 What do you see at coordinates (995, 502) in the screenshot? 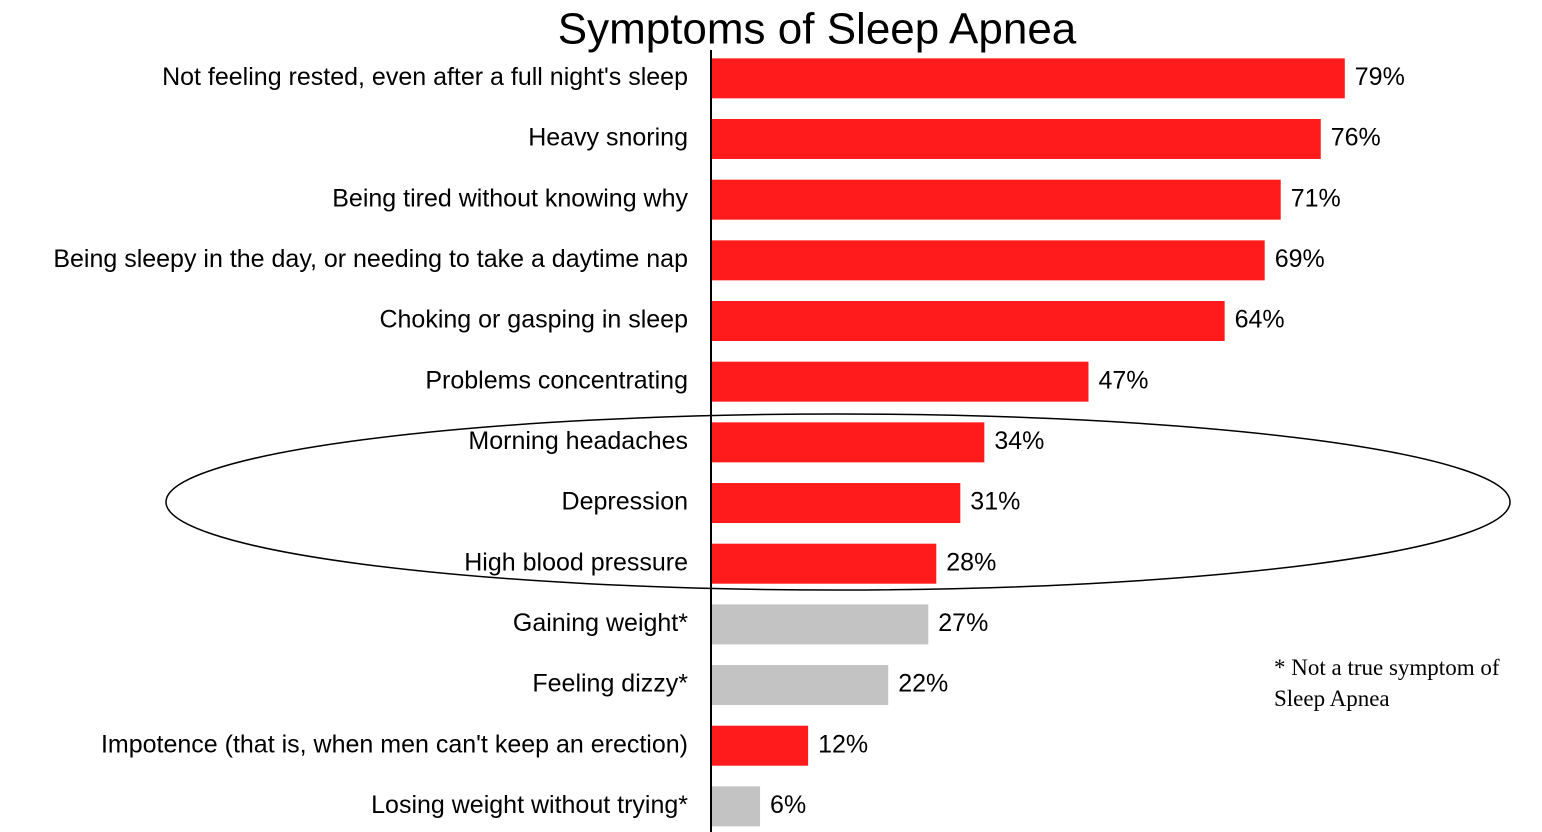
I see `value-label: 31%` at bounding box center [995, 502].